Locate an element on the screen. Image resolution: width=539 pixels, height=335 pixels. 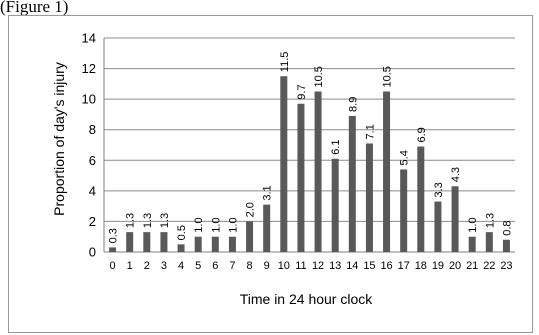
x-tick-label: 14 is located at coordinates (352, 266).